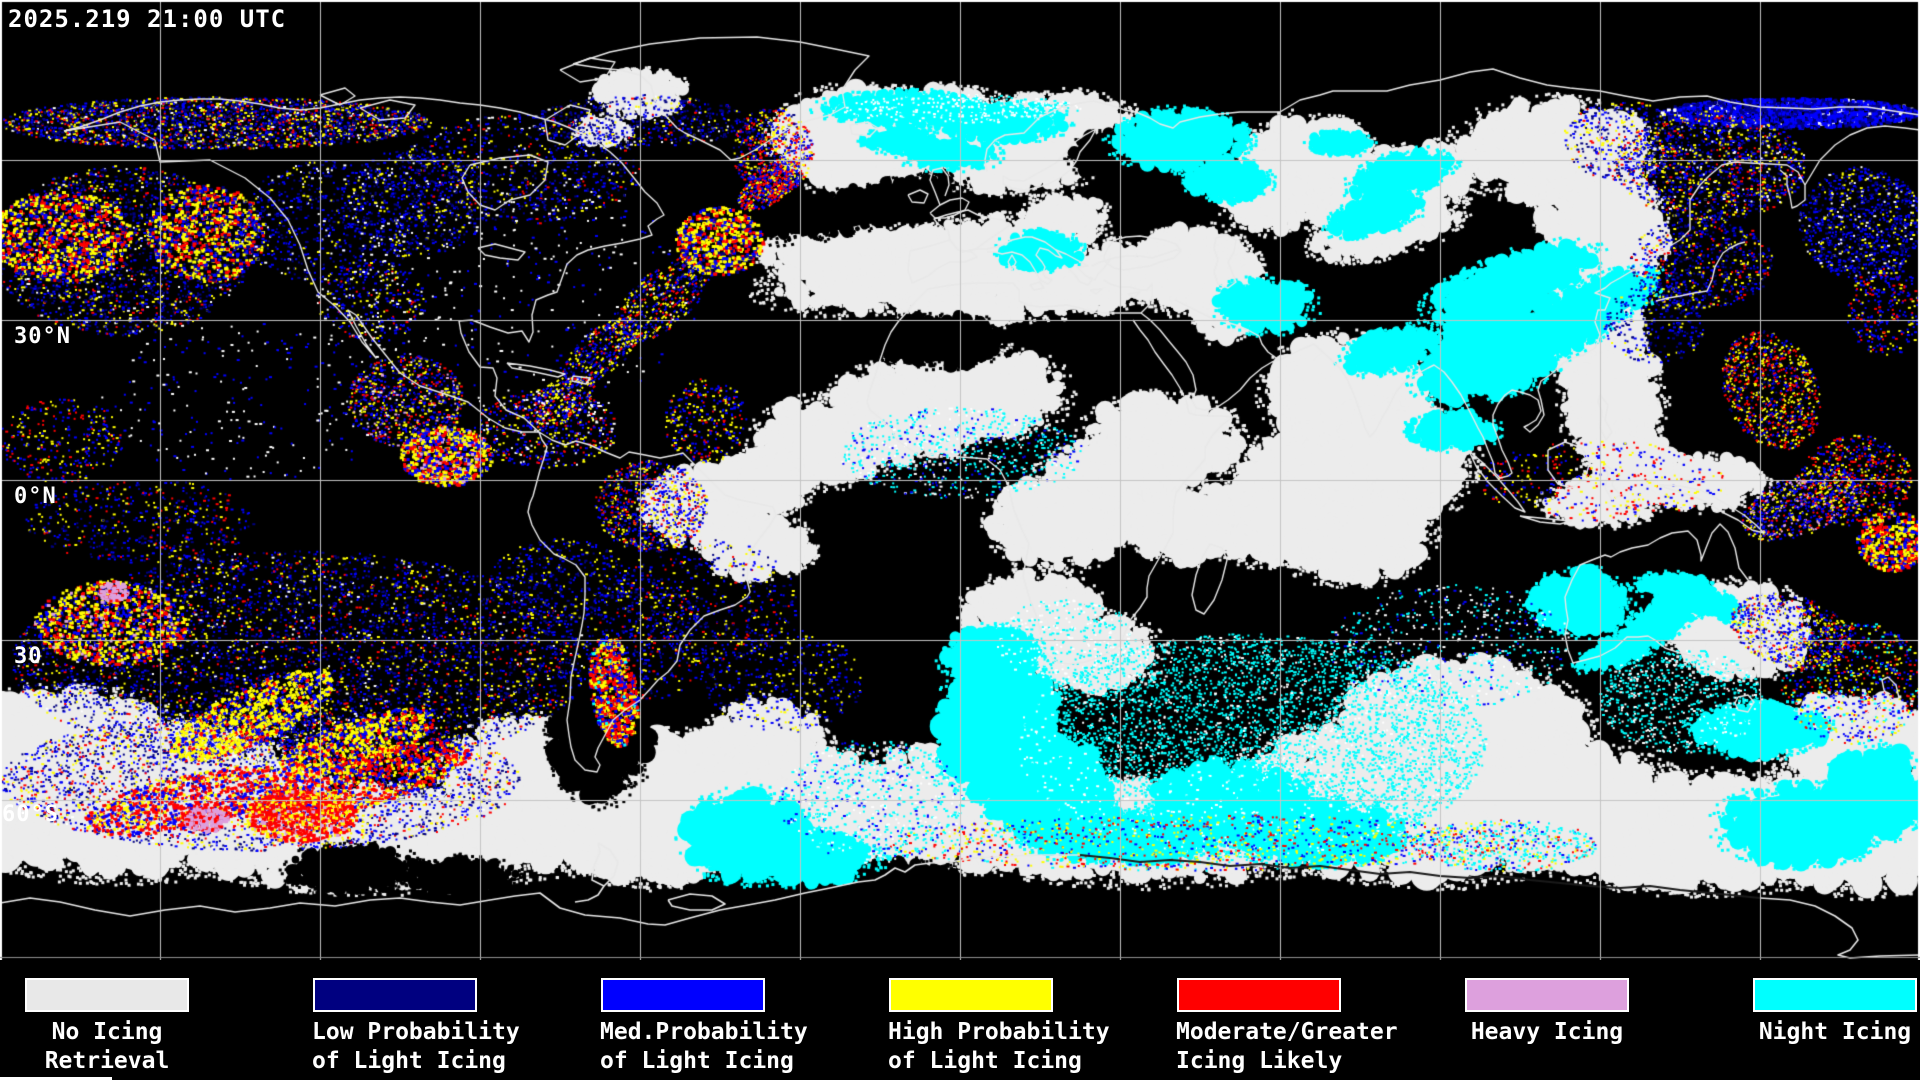 The height and width of the screenshot is (1080, 1920). Describe the element at coordinates (999, 1032) in the screenshot. I see `legend-label: High Probability` at that location.